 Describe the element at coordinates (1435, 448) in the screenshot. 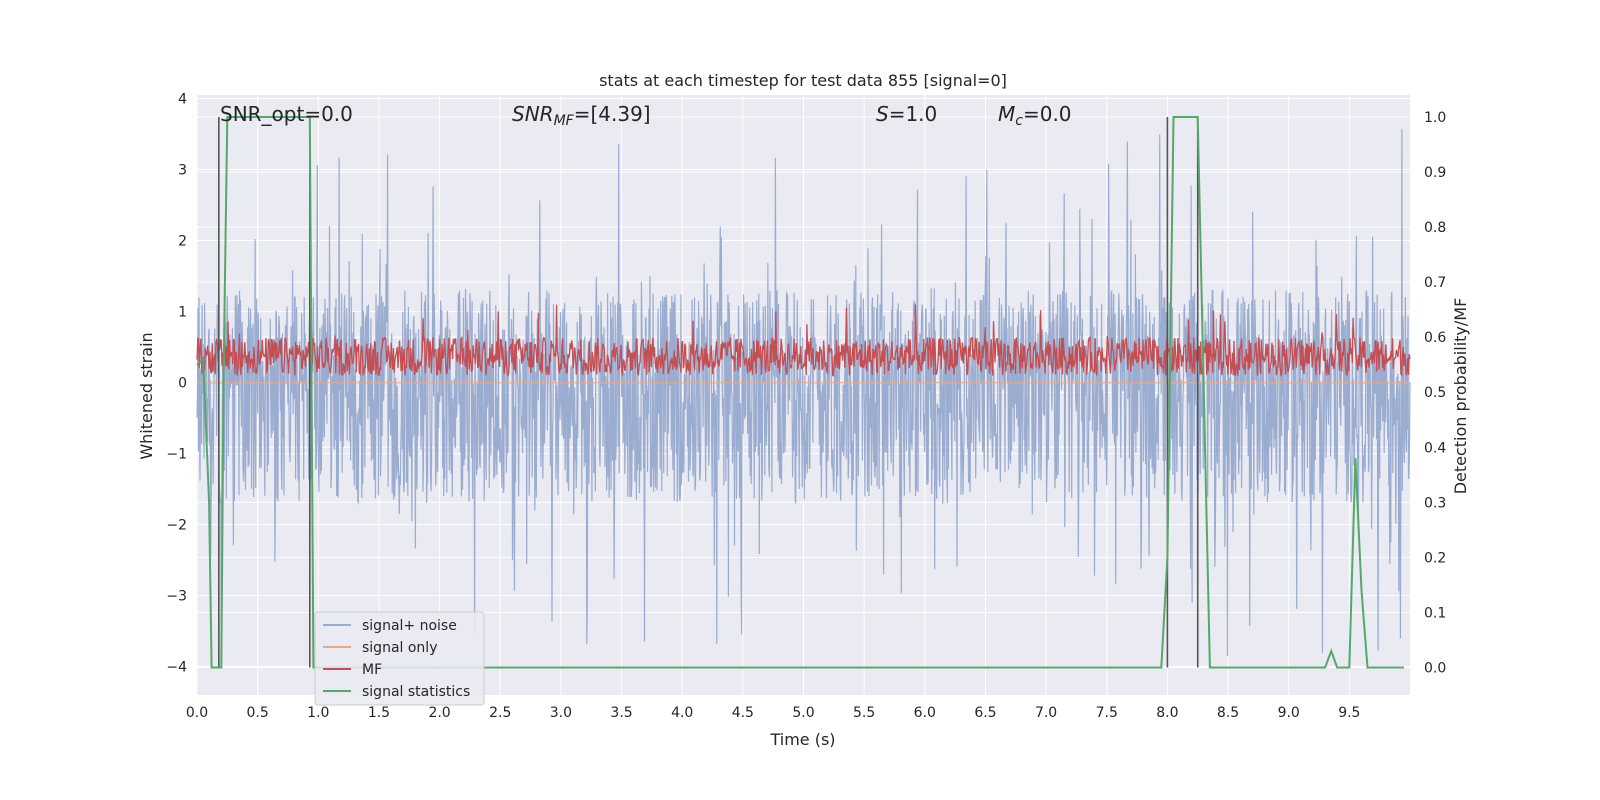

I see `y-right-tick-label: 0.4` at that location.